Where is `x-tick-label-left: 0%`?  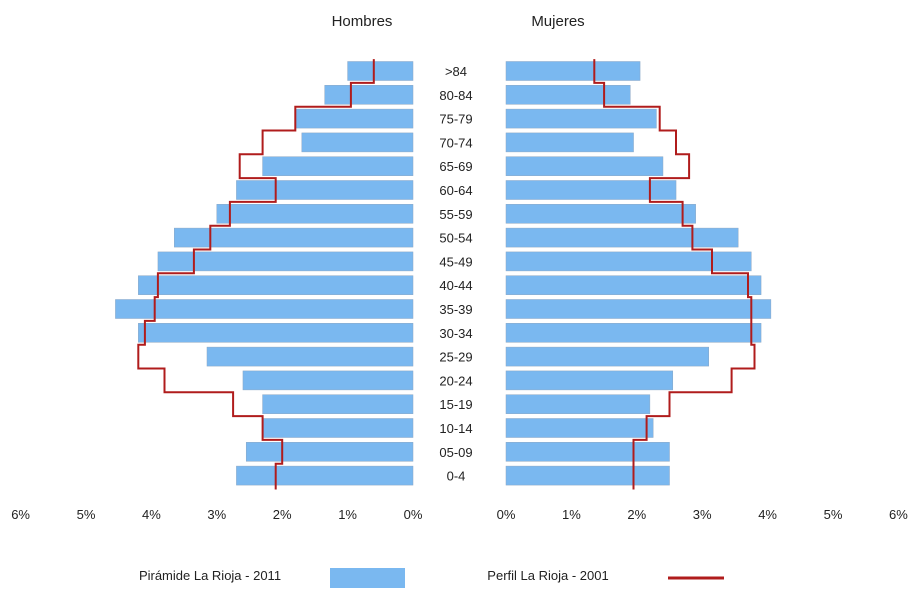
x-tick-label-left: 0% is located at coordinates (413, 514).